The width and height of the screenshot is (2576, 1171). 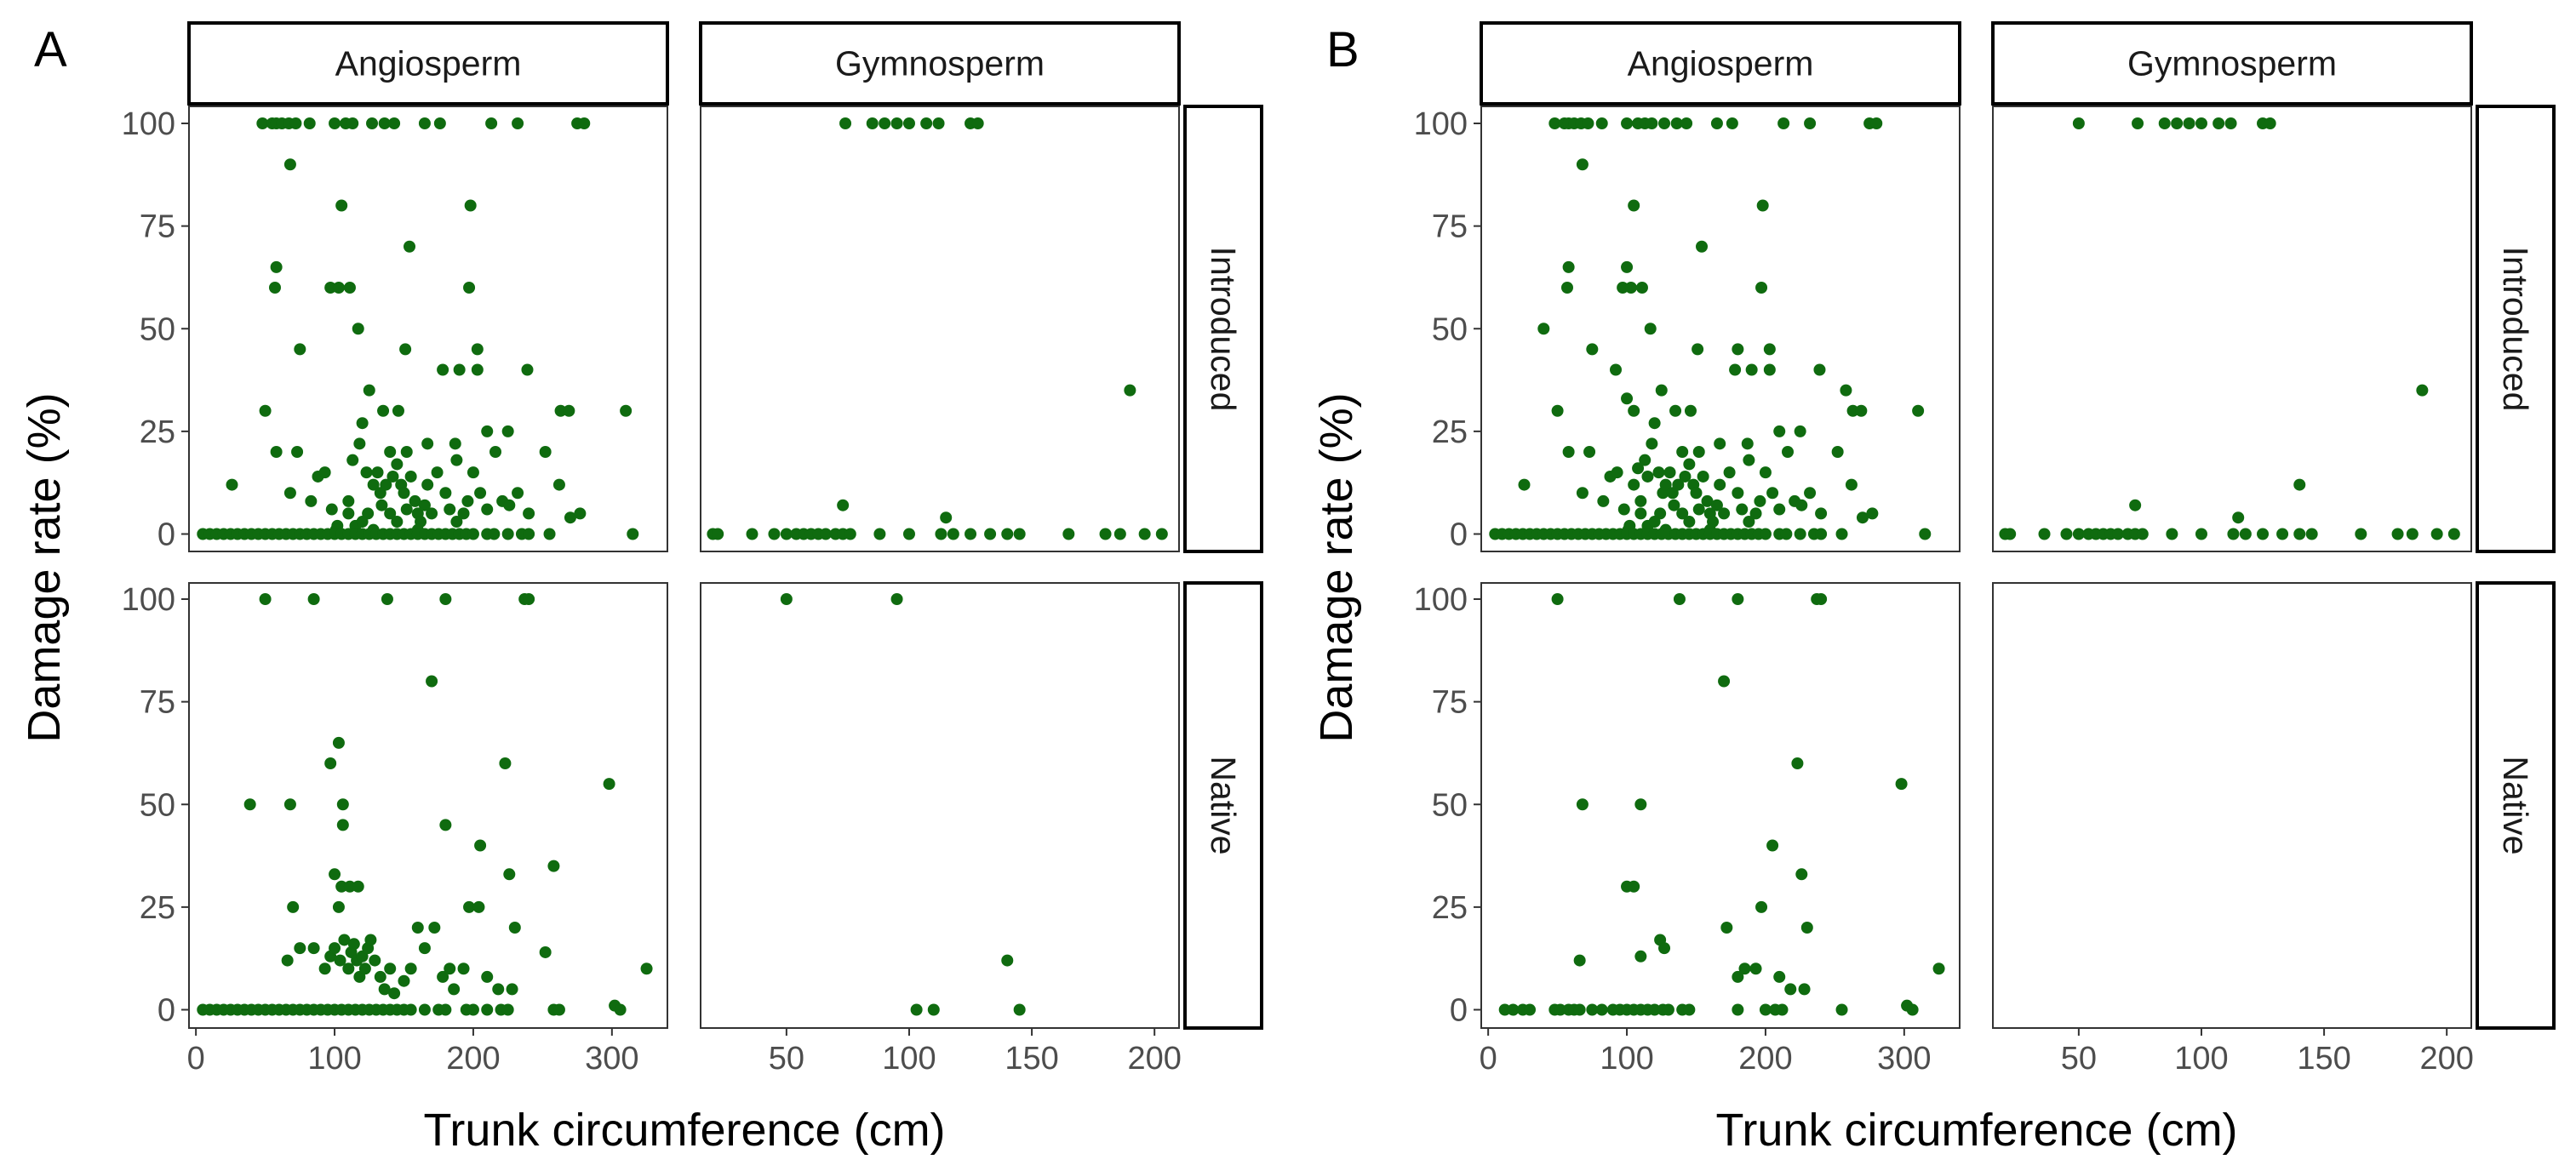 I want to click on facet-gymnosperm-native: 50 100 150 200, so click(x=941, y=829).